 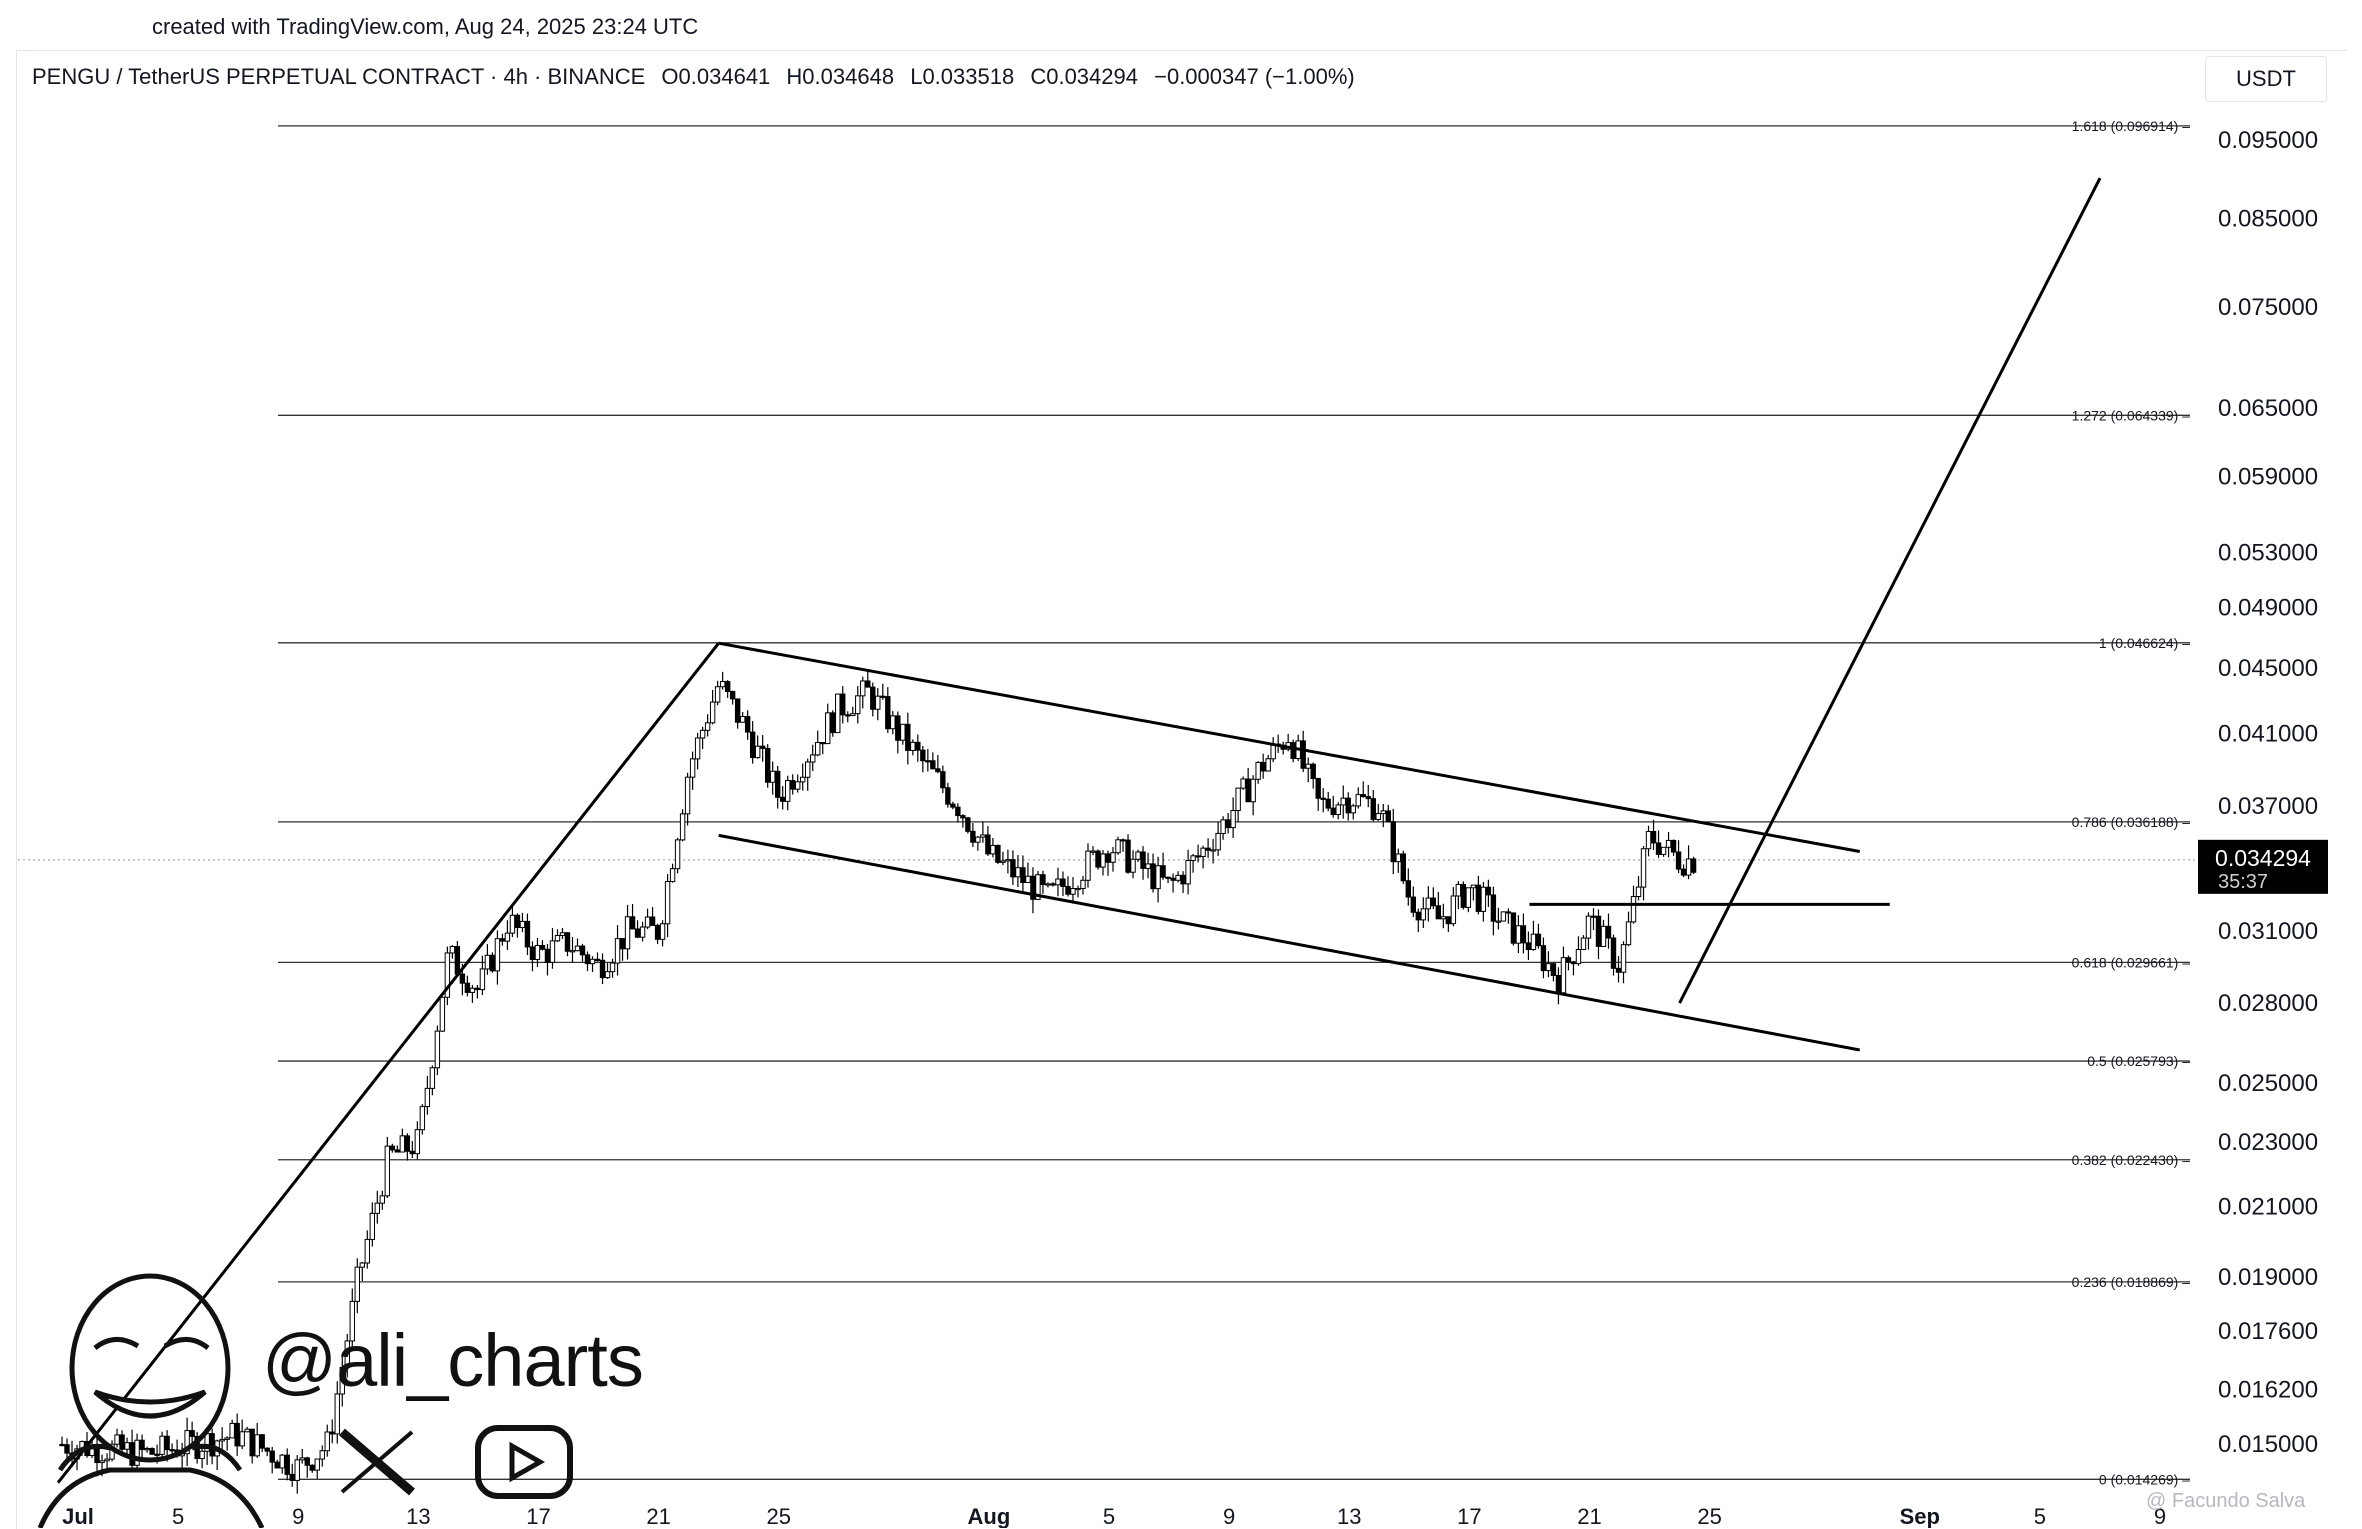 What do you see at coordinates (2131, 1160) in the screenshot?
I see `fib-level-label: 0.382 (0.022430) –` at bounding box center [2131, 1160].